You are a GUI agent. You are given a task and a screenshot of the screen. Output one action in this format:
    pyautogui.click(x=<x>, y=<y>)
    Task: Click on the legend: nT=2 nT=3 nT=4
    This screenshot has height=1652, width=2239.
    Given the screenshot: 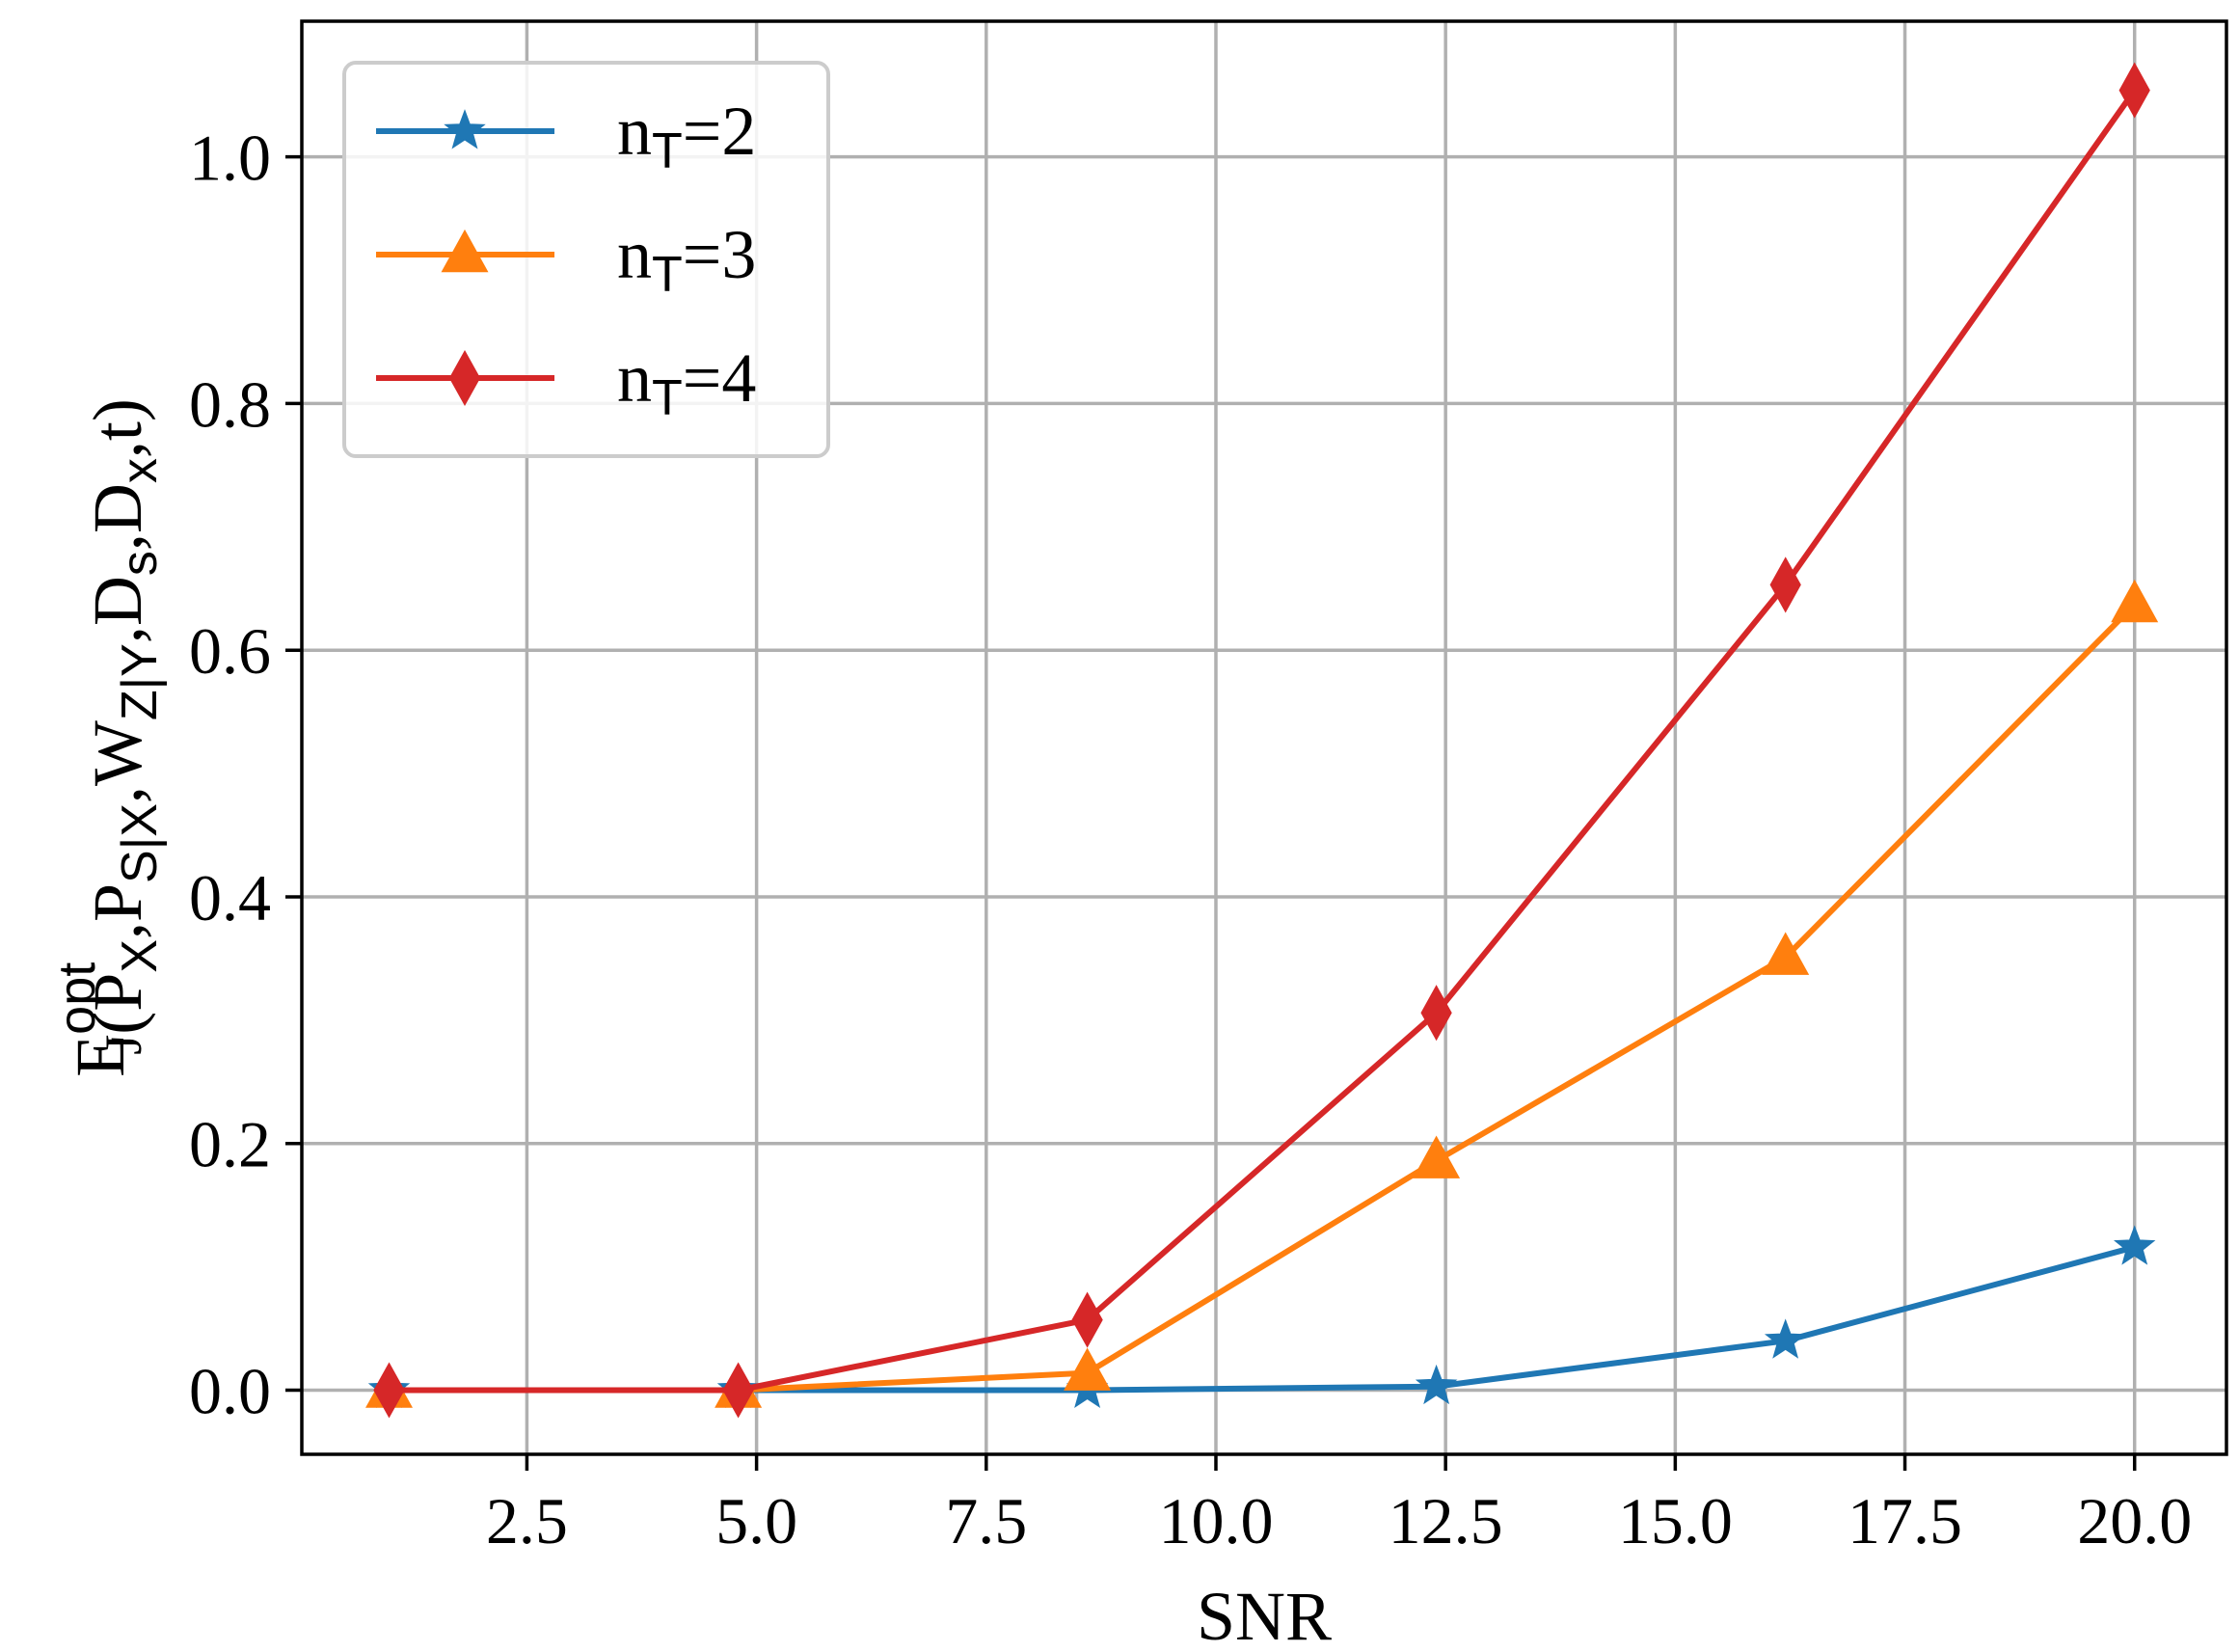 What is the action you would take?
    pyautogui.click(x=586, y=259)
    